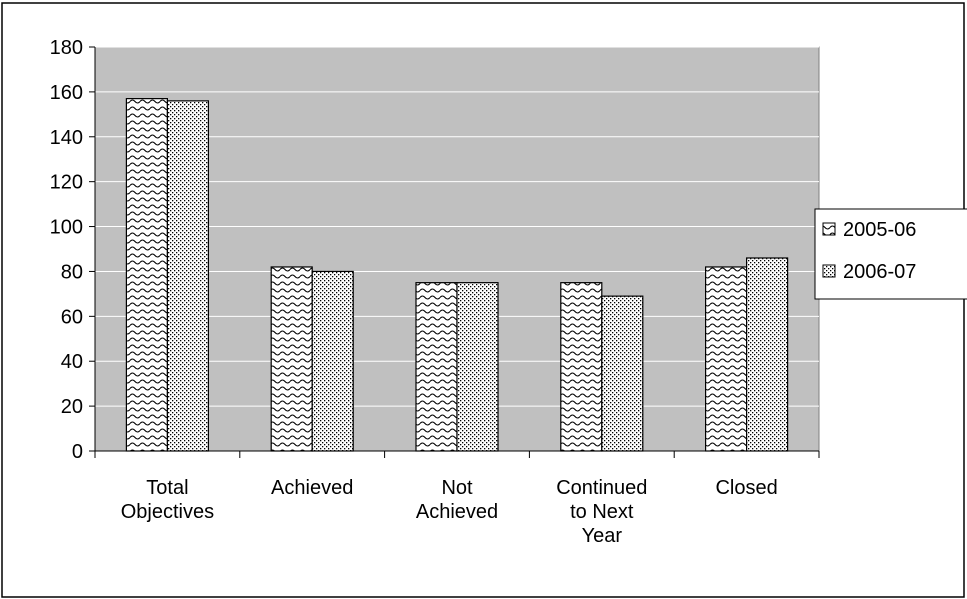 The image size is (967, 599). I want to click on y-tick-label: 100, so click(66, 228).